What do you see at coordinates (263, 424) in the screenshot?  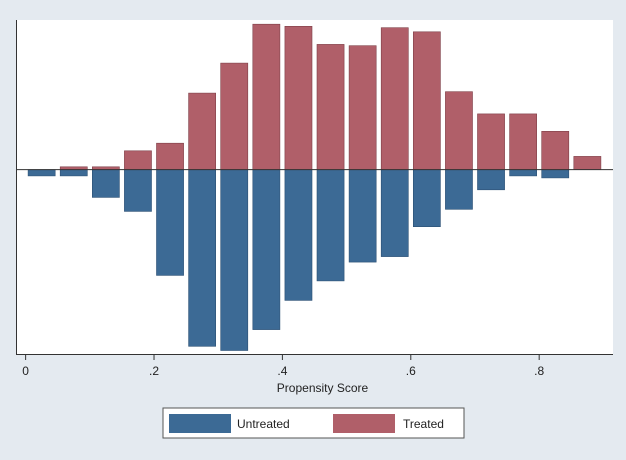 I see `legend-label-untreated: Untreated` at bounding box center [263, 424].